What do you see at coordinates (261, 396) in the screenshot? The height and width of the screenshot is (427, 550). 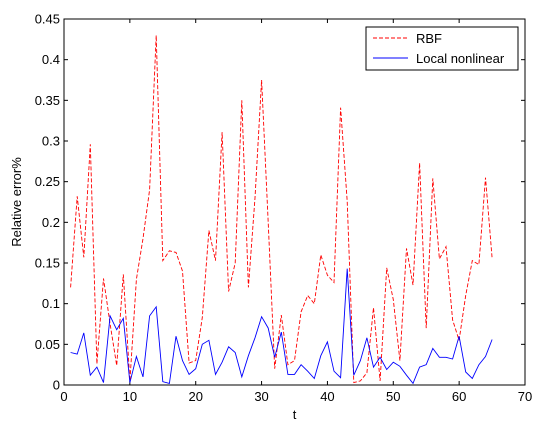 I see `x-tick-label: 30` at bounding box center [261, 396].